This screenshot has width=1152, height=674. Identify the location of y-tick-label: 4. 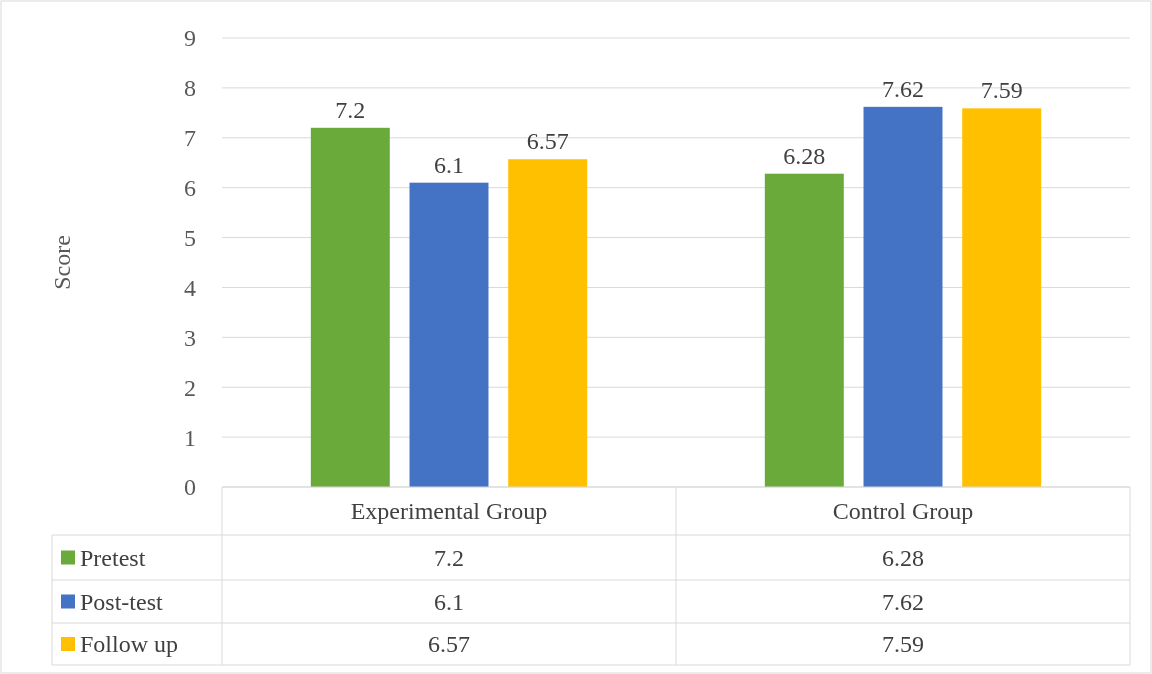
(190, 287).